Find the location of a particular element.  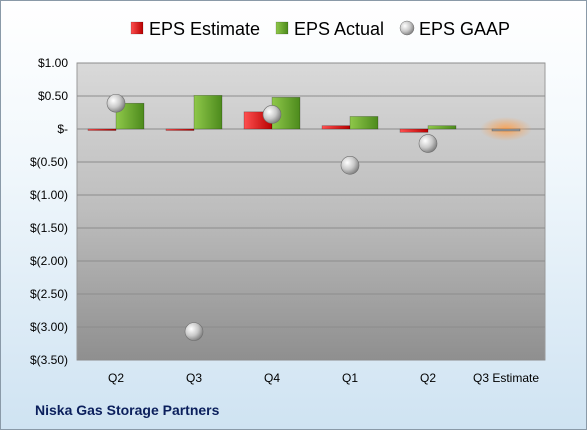

y-tick-label: $1.00 is located at coordinates (53, 63).